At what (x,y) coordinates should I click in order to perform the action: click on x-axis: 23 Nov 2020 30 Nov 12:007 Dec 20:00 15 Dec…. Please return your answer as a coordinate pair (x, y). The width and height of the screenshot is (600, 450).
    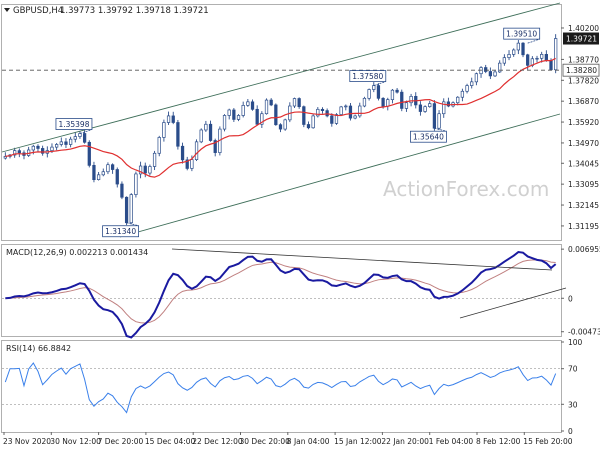
    Looking at the image, I should click on (288, 439).